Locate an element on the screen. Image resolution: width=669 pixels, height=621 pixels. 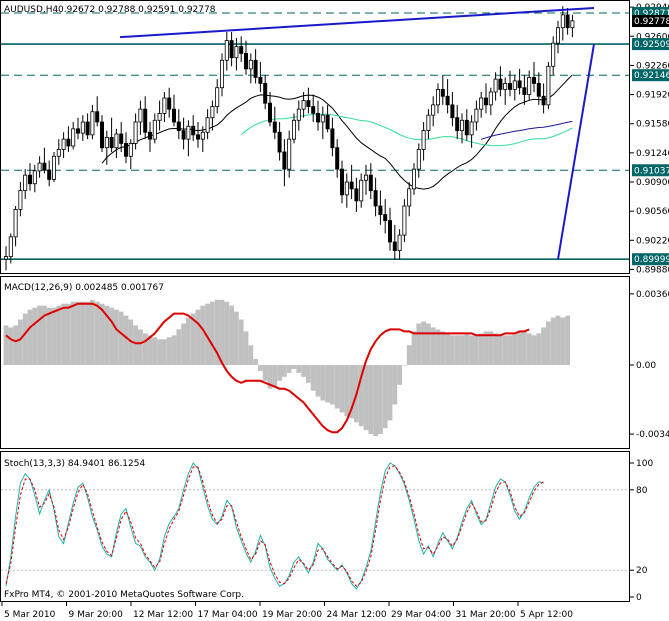
macd-tick-label: 0.003600 is located at coordinates (652, 295).